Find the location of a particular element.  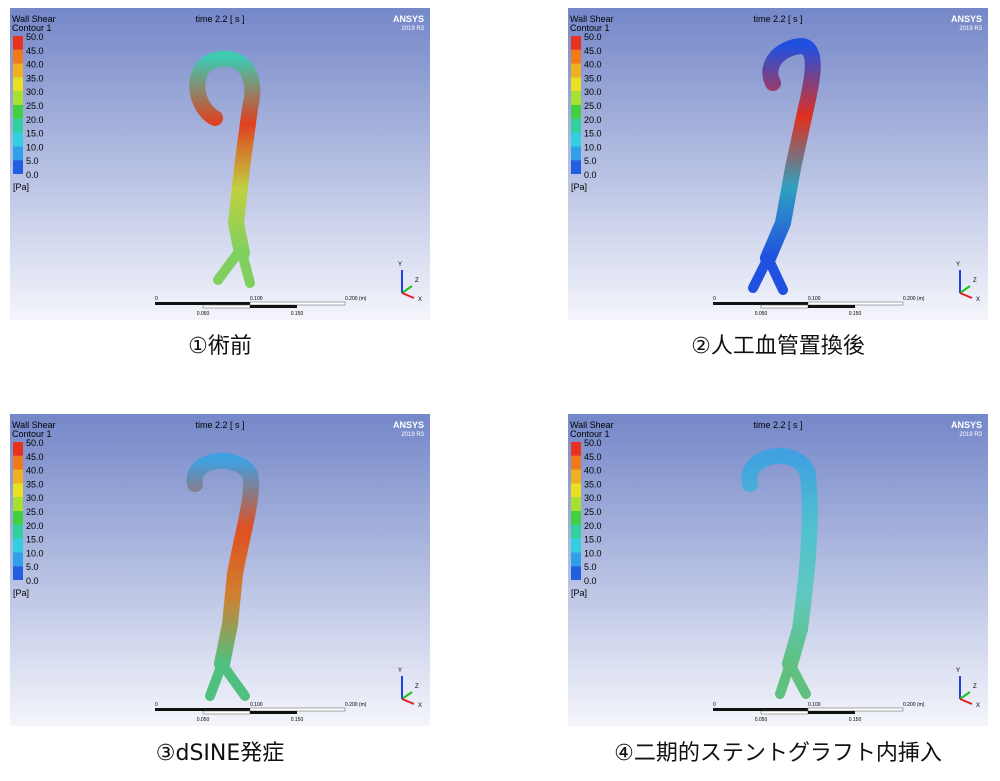

legend-label: 35.0 is located at coordinates (593, 78).